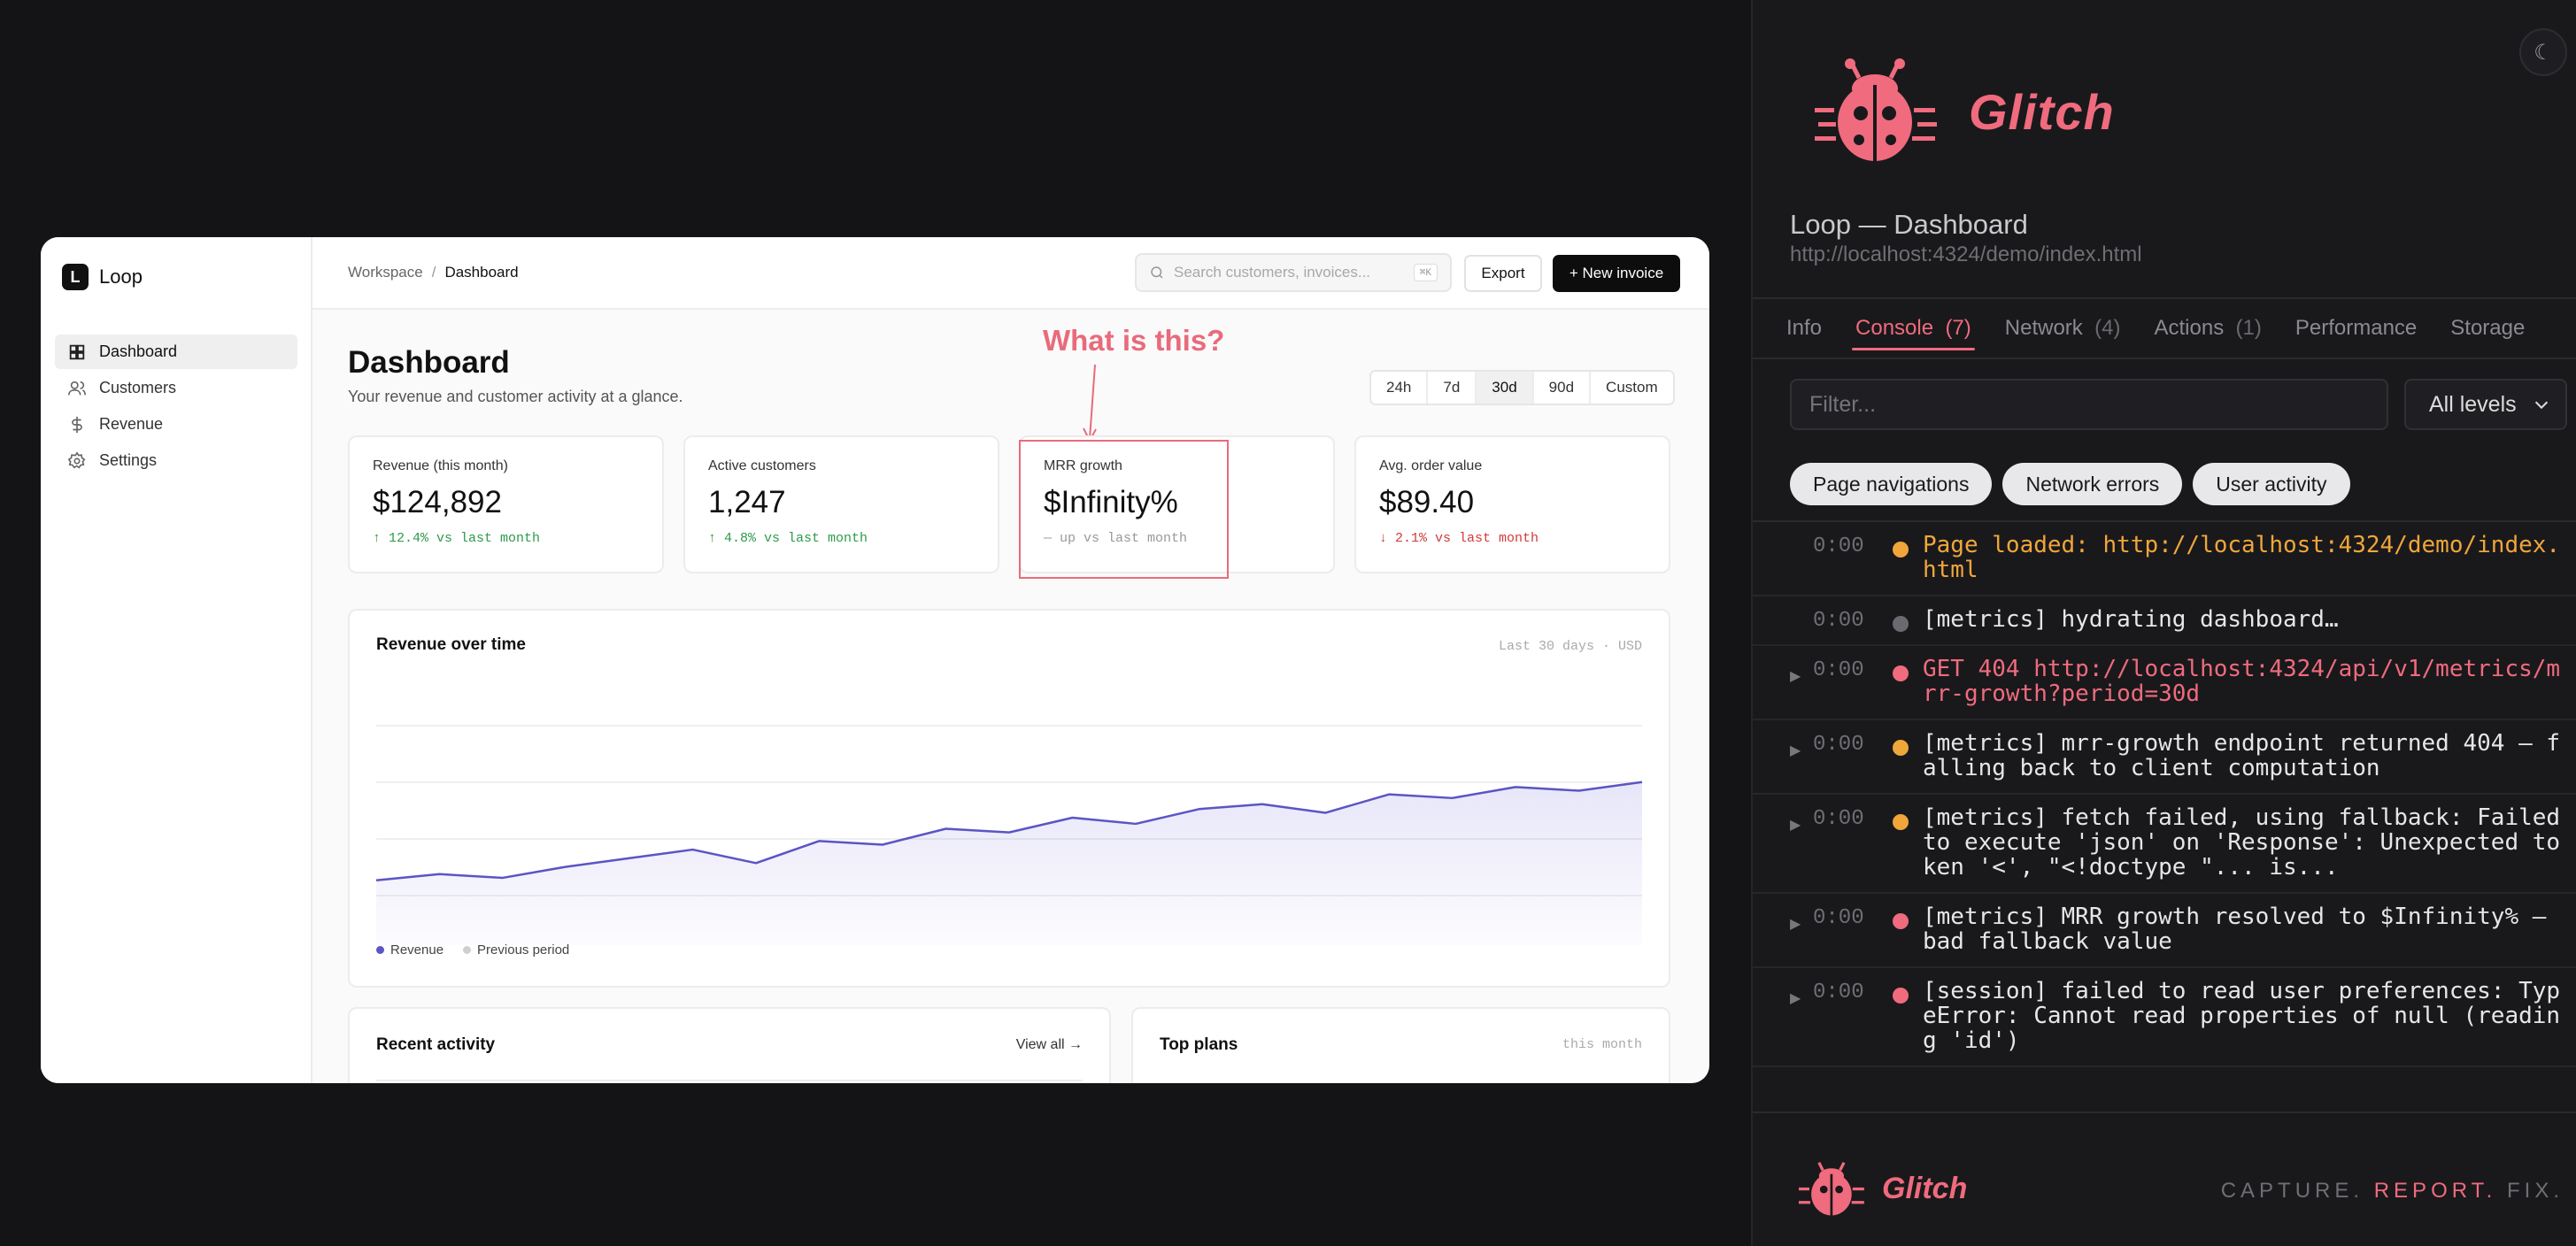 The image size is (2576, 1246). What do you see at coordinates (762, 465) in the screenshot?
I see `kpi-label: Active customers` at bounding box center [762, 465].